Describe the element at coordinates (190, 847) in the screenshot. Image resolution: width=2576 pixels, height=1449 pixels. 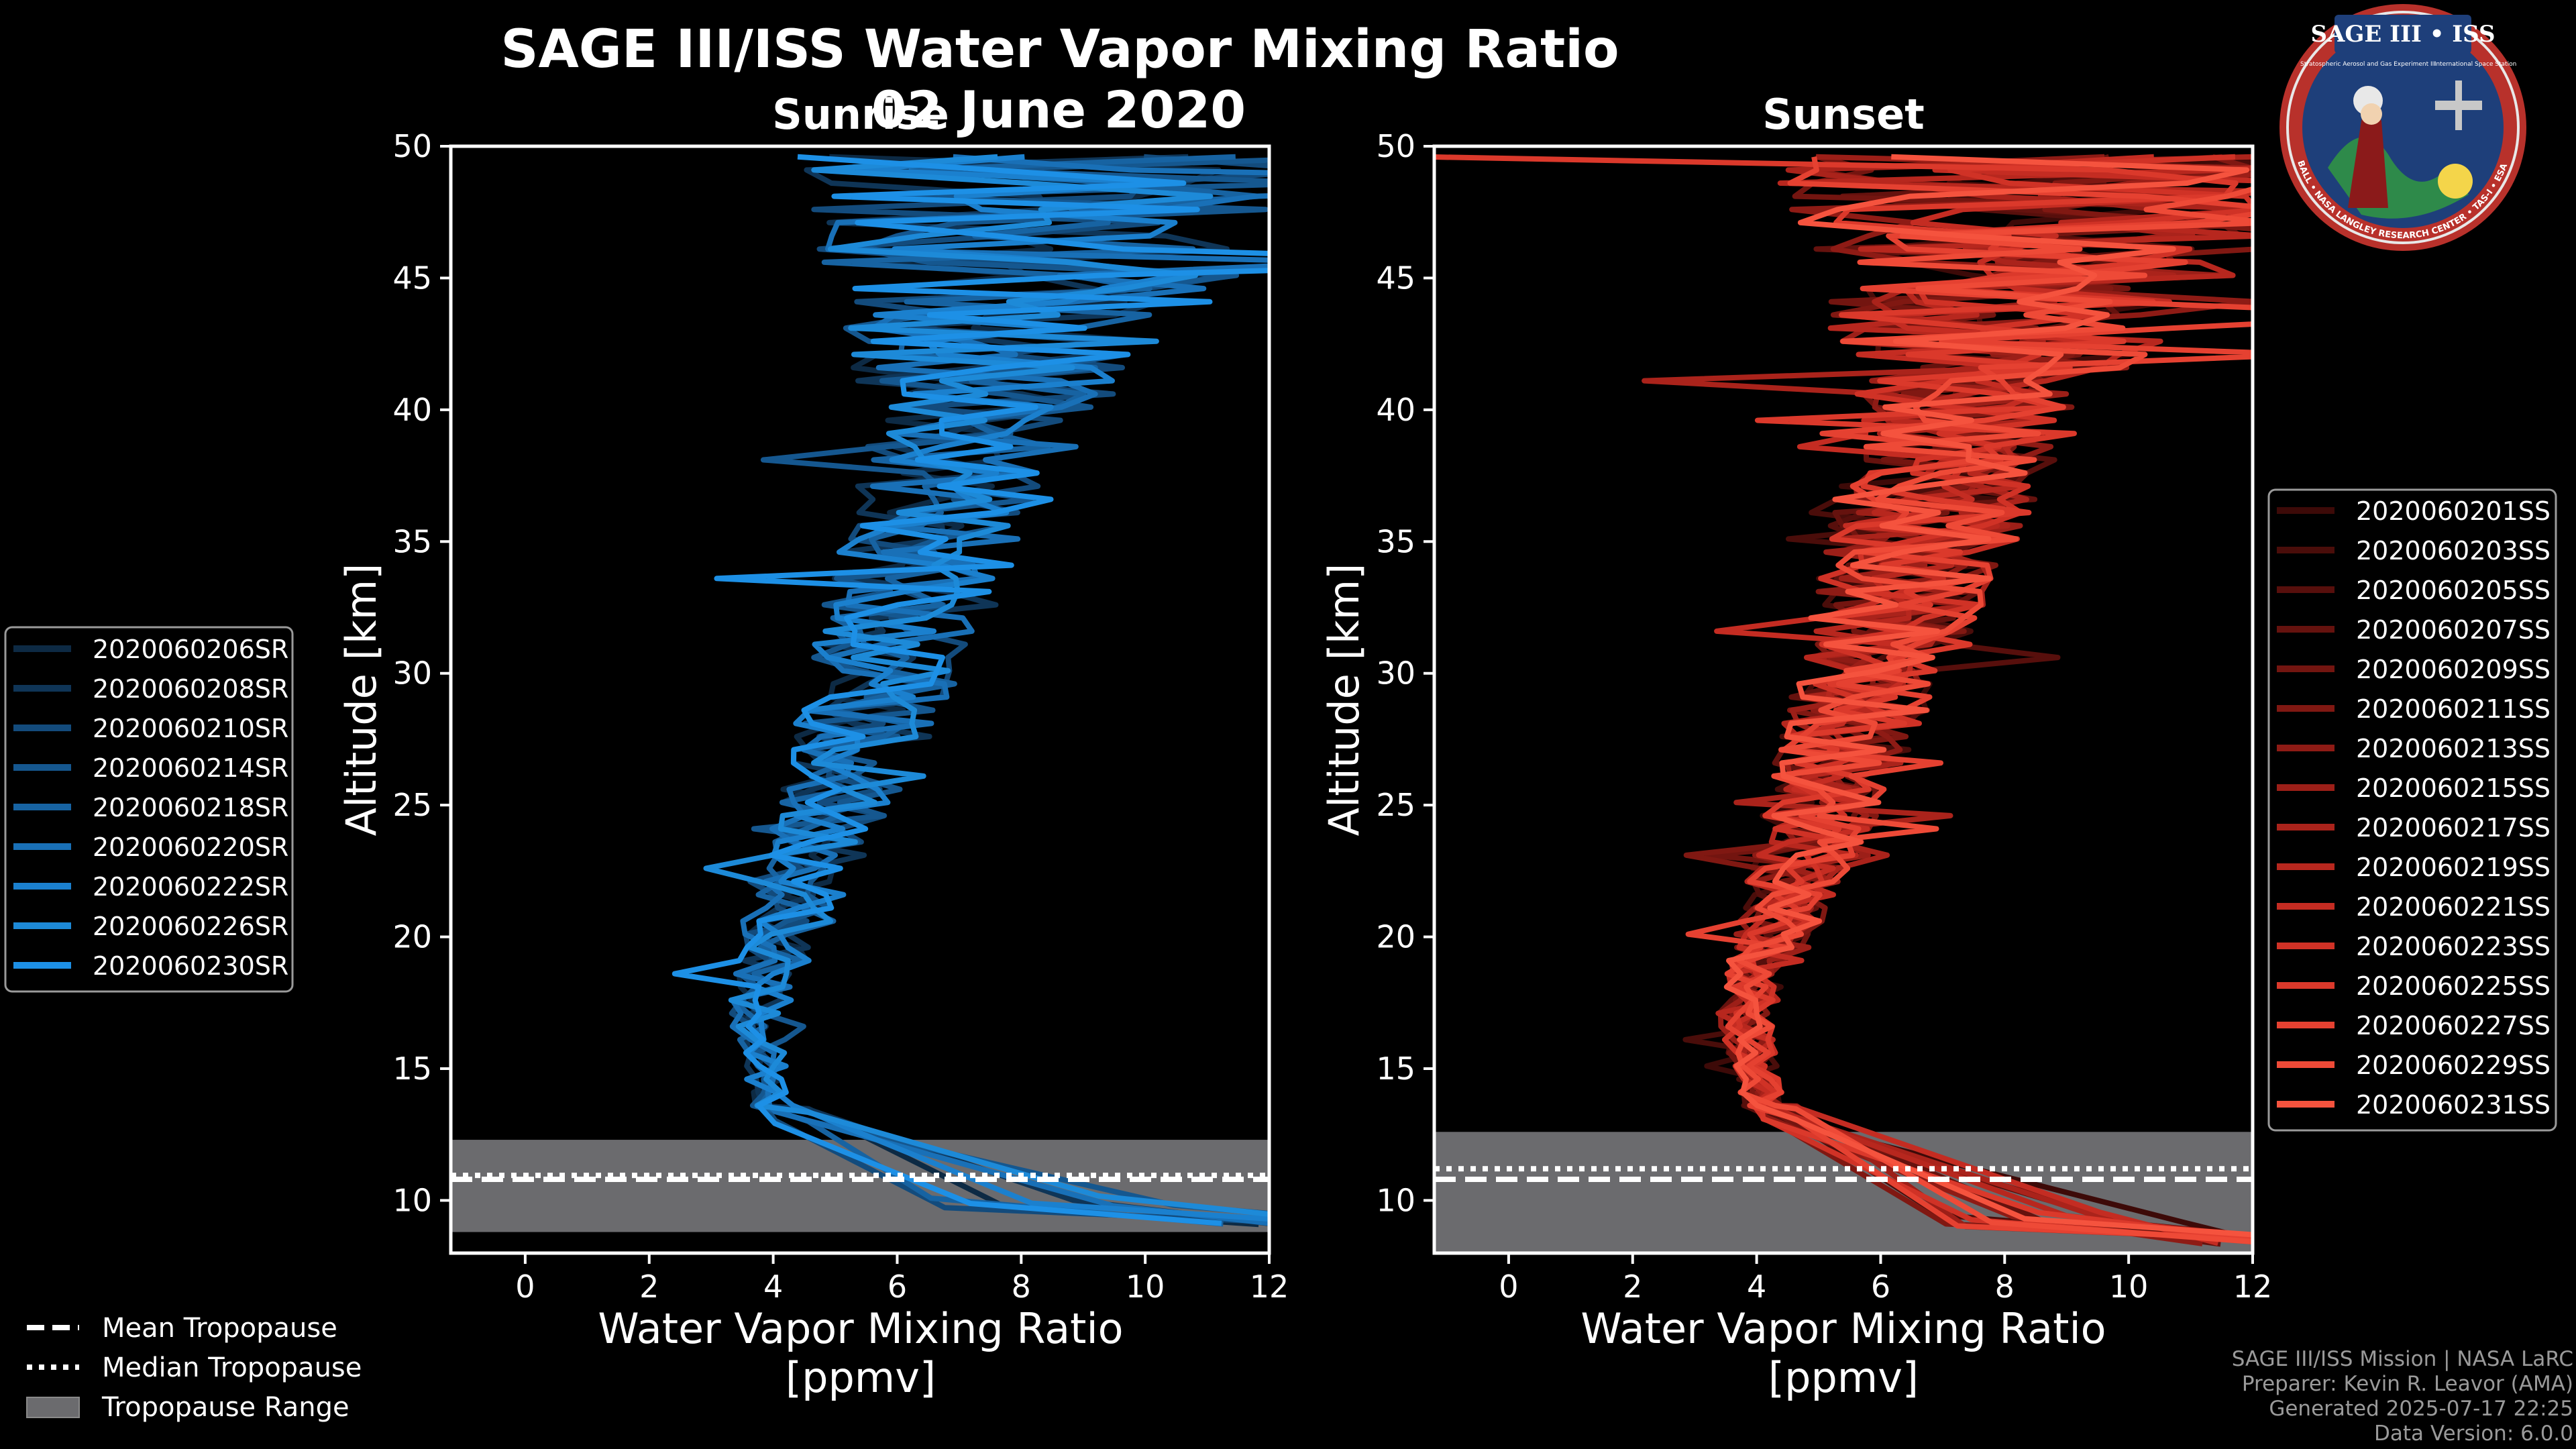
I see `legend-label: 2020060220SR` at that location.